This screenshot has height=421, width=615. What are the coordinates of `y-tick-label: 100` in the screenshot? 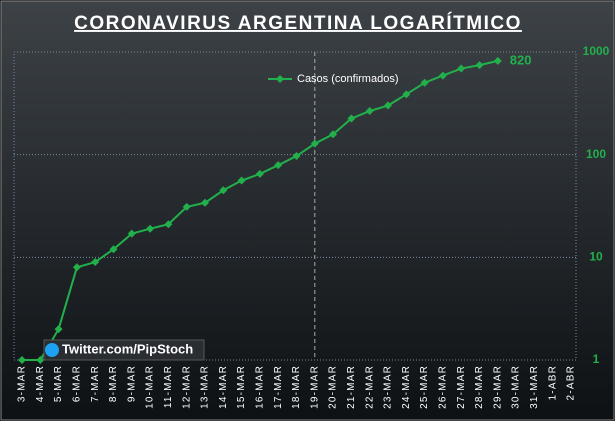 It's located at (596, 154).